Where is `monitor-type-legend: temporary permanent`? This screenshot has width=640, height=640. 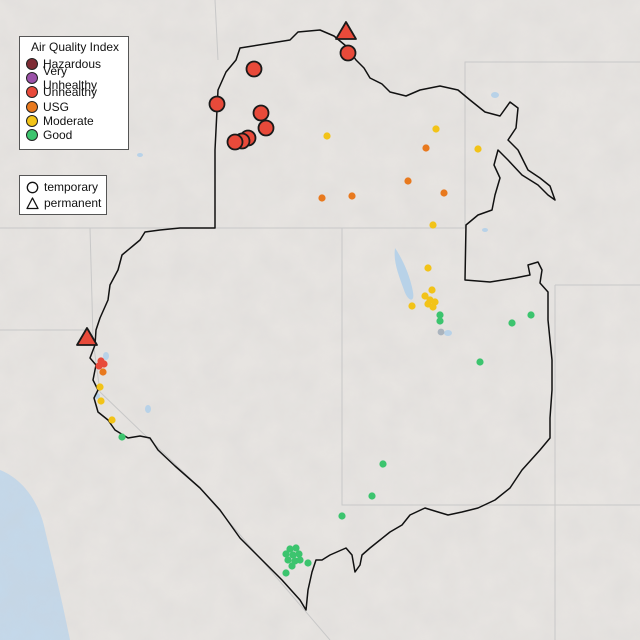
monitor-type-legend: temporary permanent is located at coordinates (63, 195).